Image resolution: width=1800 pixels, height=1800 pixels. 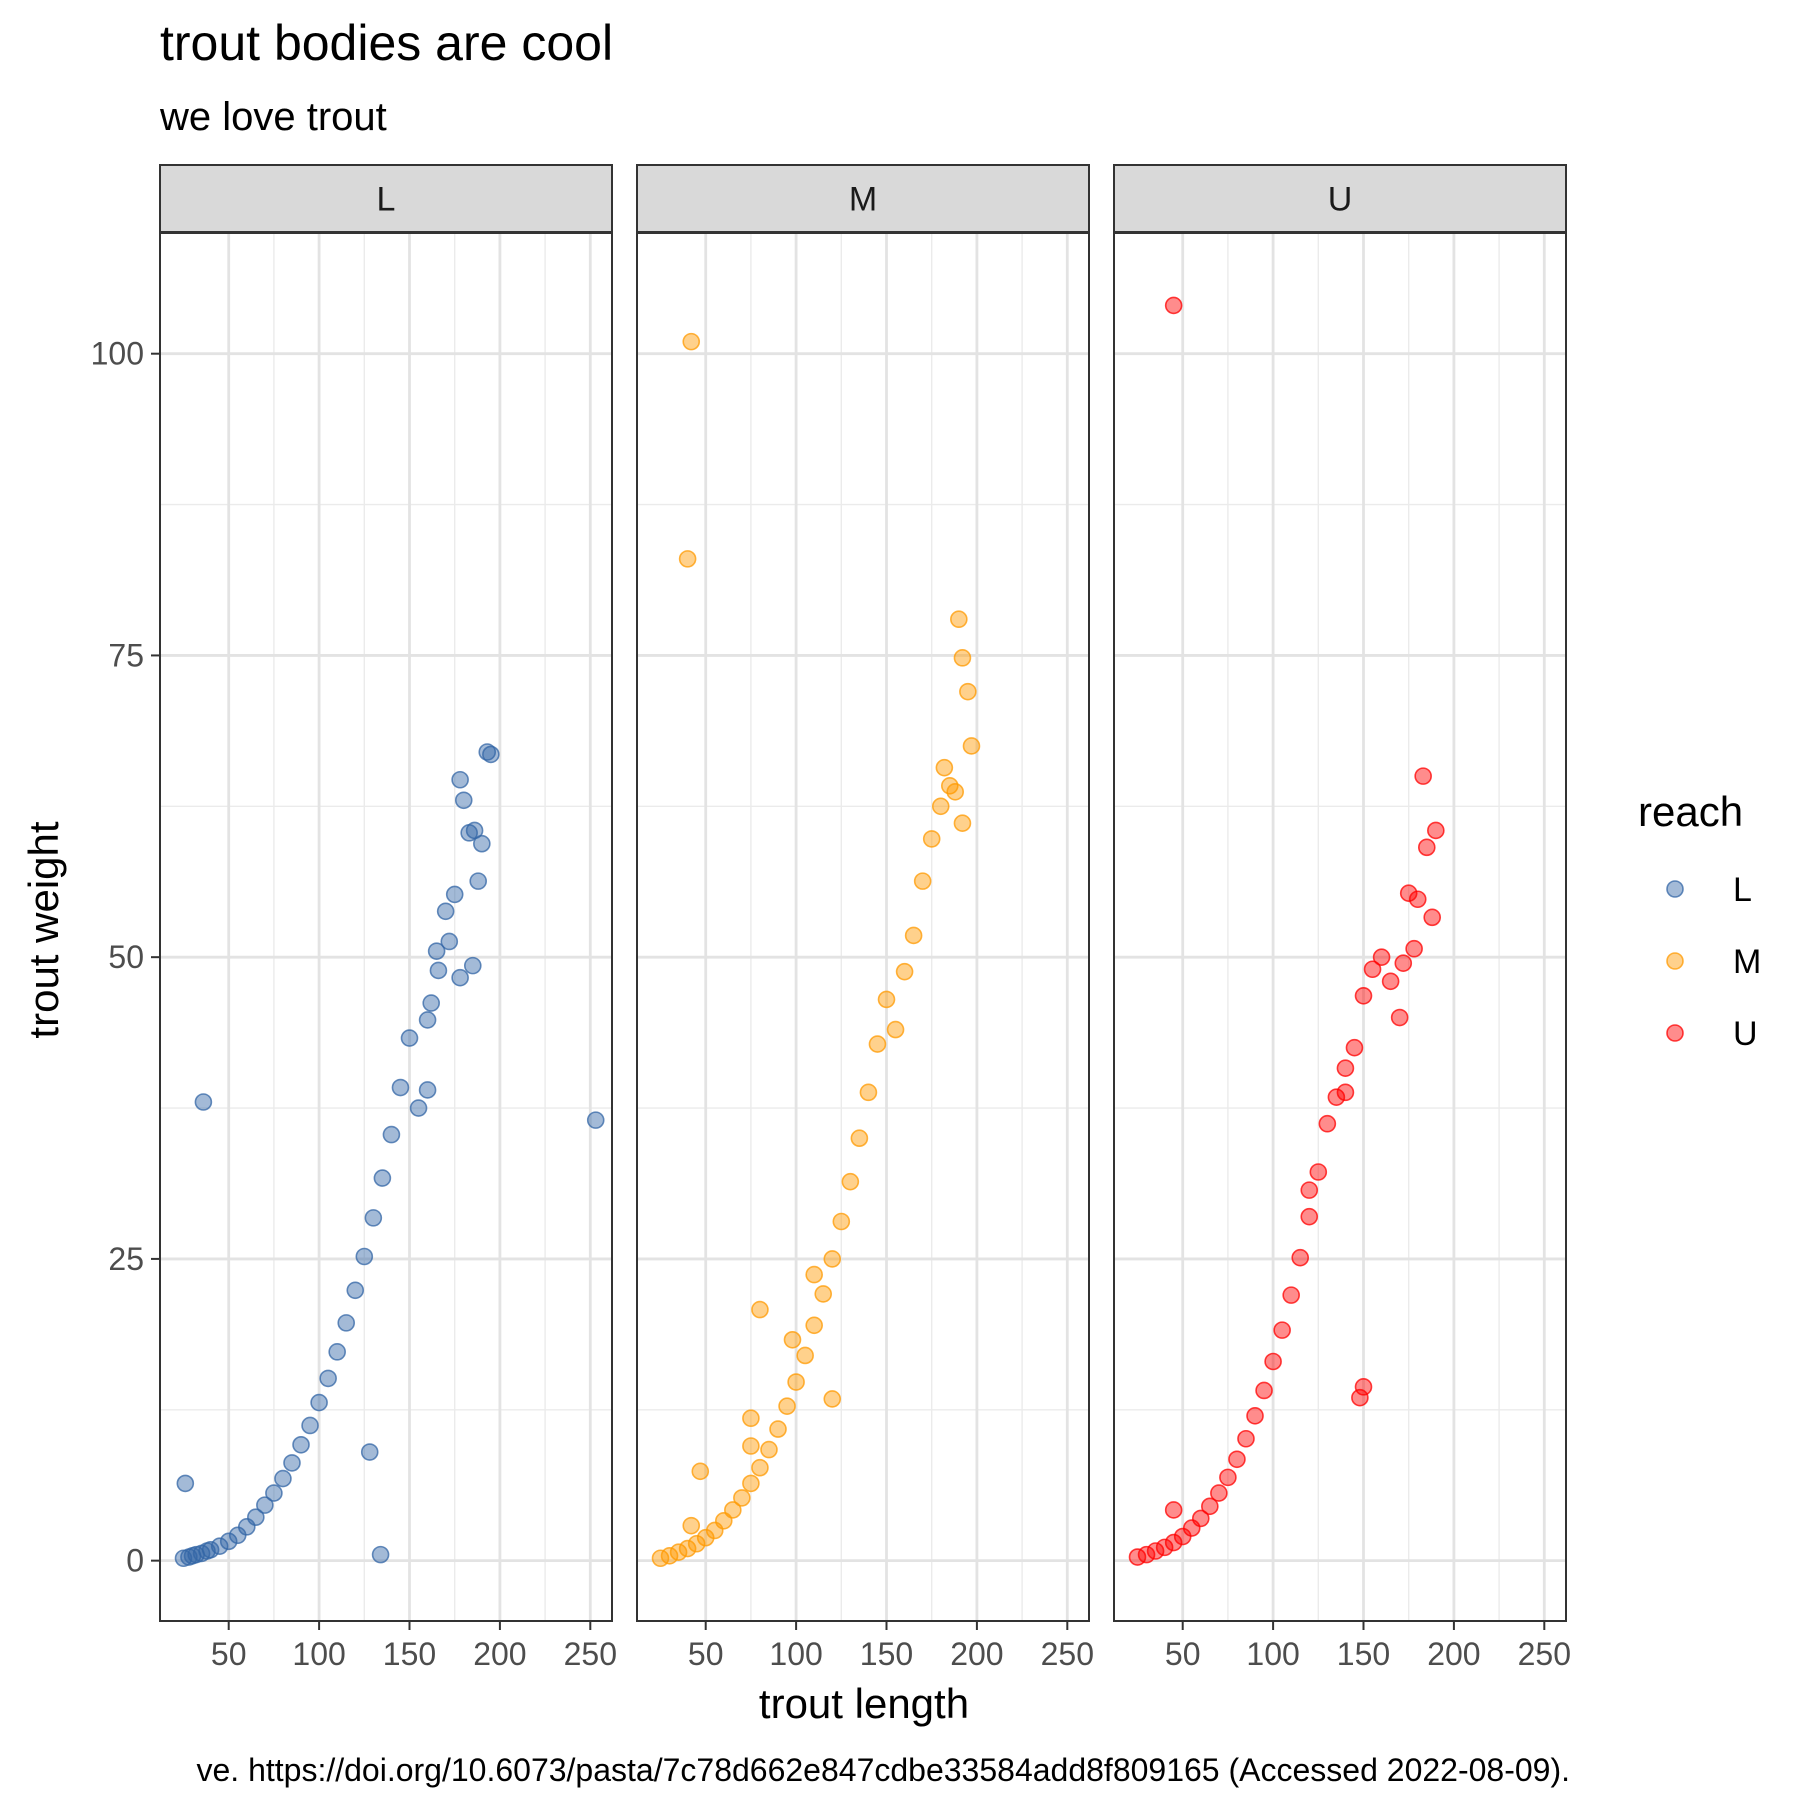 I want to click on legend-title: reach, so click(x=1690, y=811).